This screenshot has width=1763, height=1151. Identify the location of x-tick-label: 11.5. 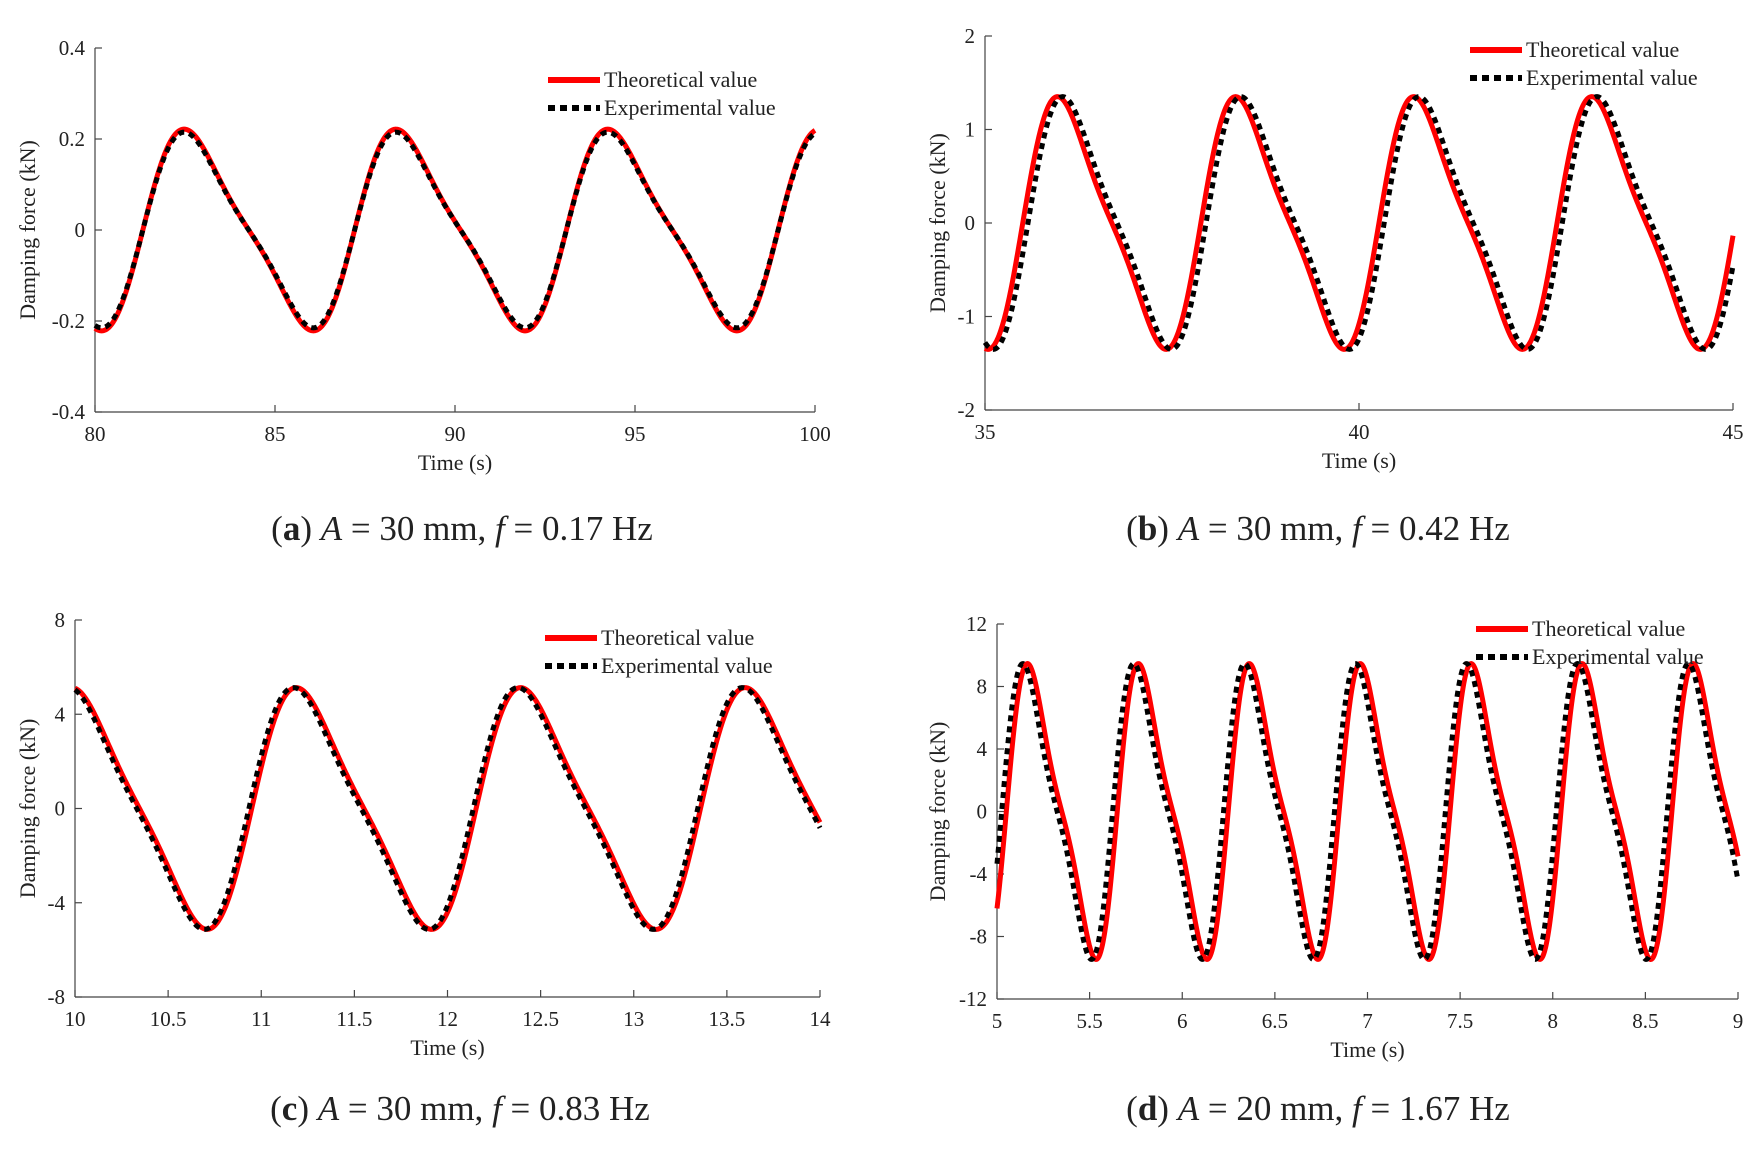
(354, 1019).